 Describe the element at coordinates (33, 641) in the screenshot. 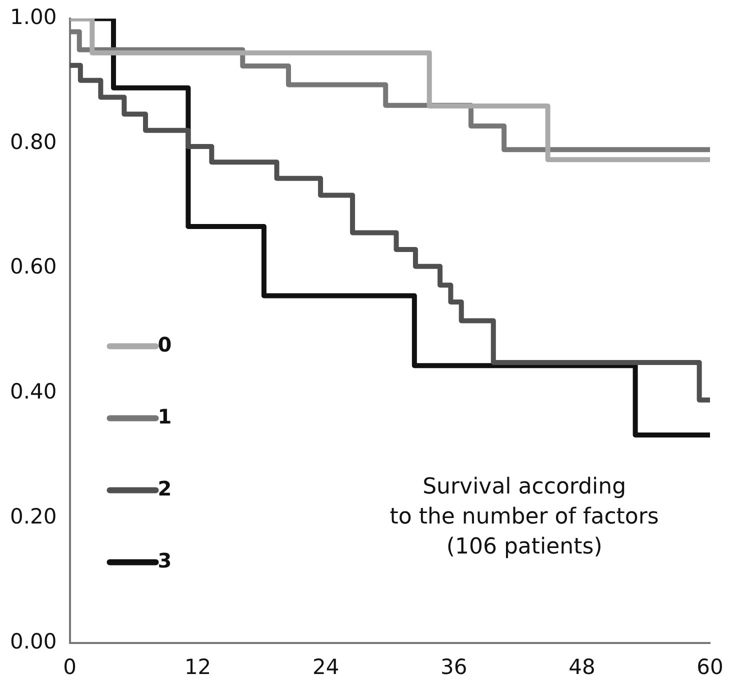

I see `y-tick-label: 0.00` at that location.